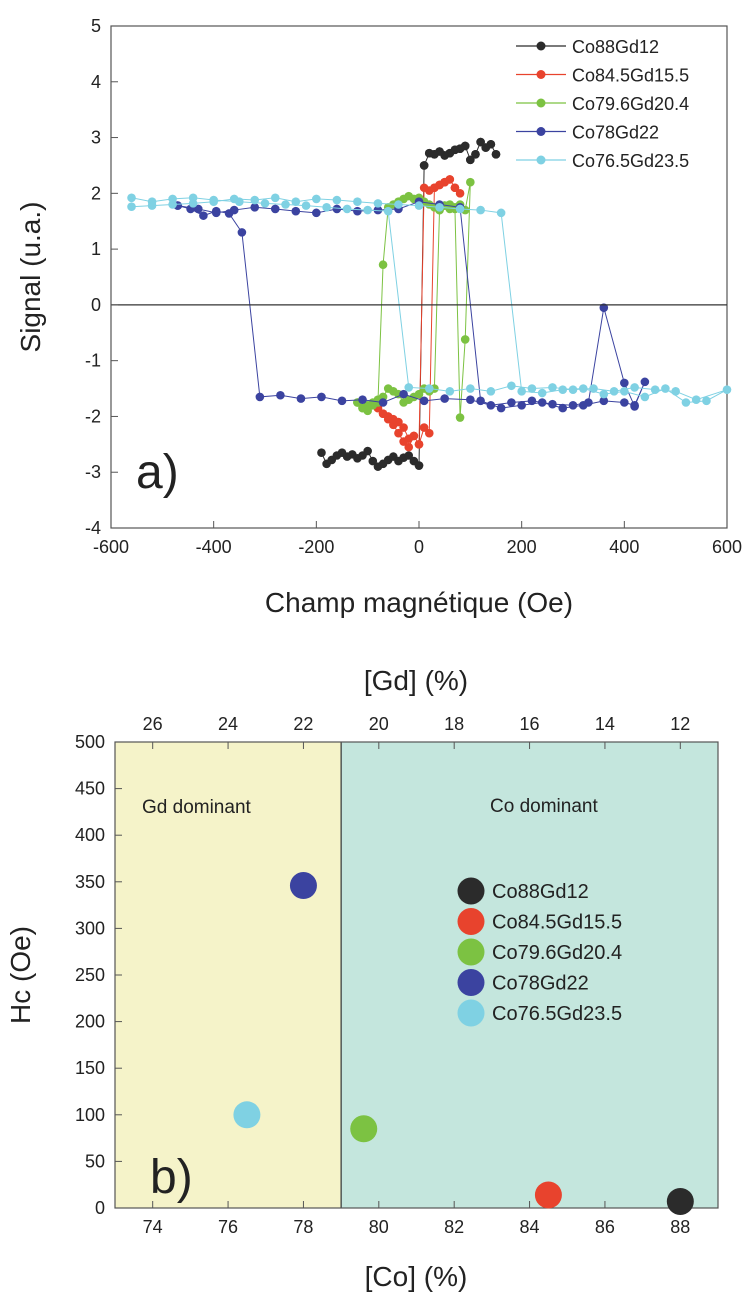 The height and width of the screenshot is (1304, 752). Describe the element at coordinates (90, 835) in the screenshot. I see `y-tick-label: 400` at that location.